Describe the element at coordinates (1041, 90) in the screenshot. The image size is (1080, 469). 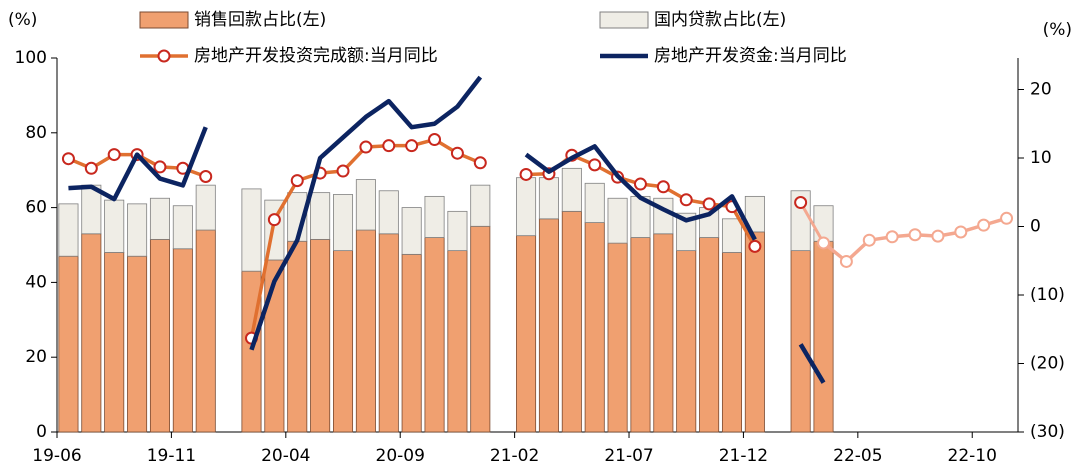
I see `y2-tick-label: 20` at that location.